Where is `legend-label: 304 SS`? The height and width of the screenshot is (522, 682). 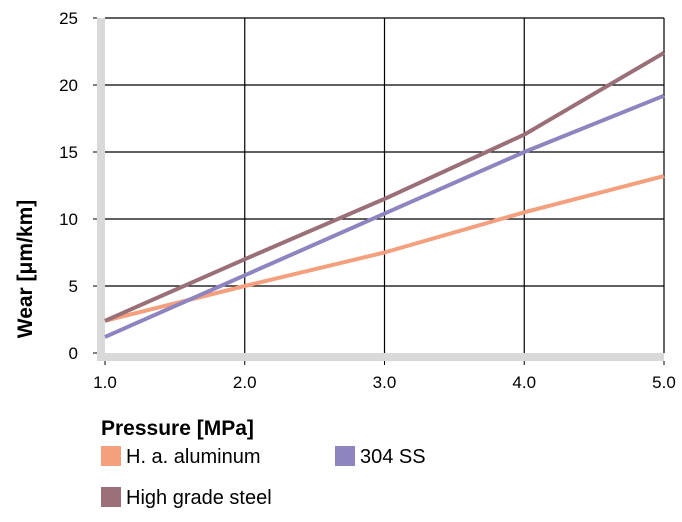 legend-label: 304 SS is located at coordinates (393, 457).